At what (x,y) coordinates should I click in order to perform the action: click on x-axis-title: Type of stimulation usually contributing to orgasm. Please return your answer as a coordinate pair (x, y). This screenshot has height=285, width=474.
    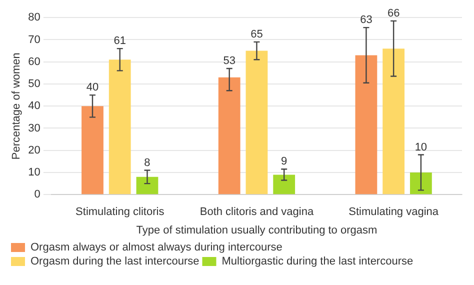
    Looking at the image, I should click on (257, 230).